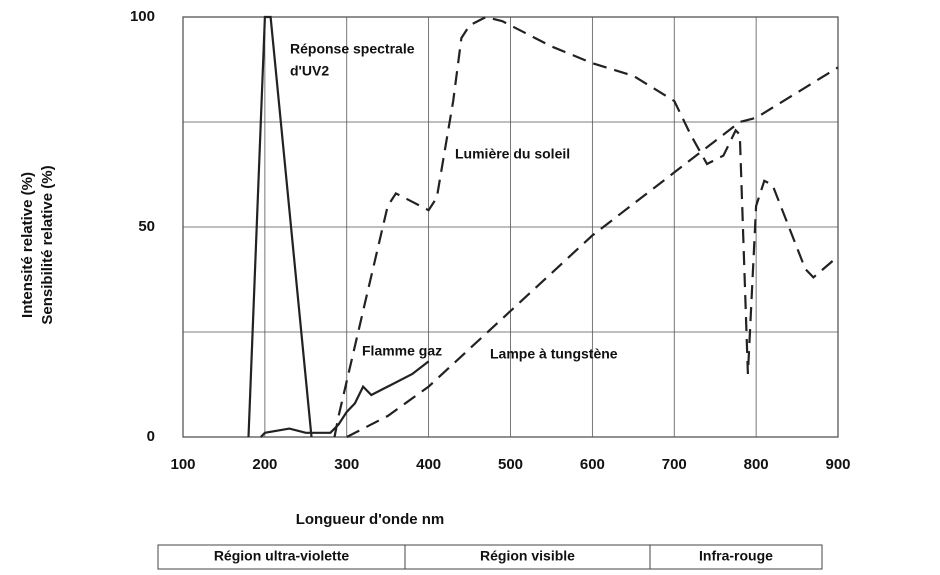  Describe the element at coordinates (756, 464) in the screenshot. I see `x-tick-label: 800` at that location.